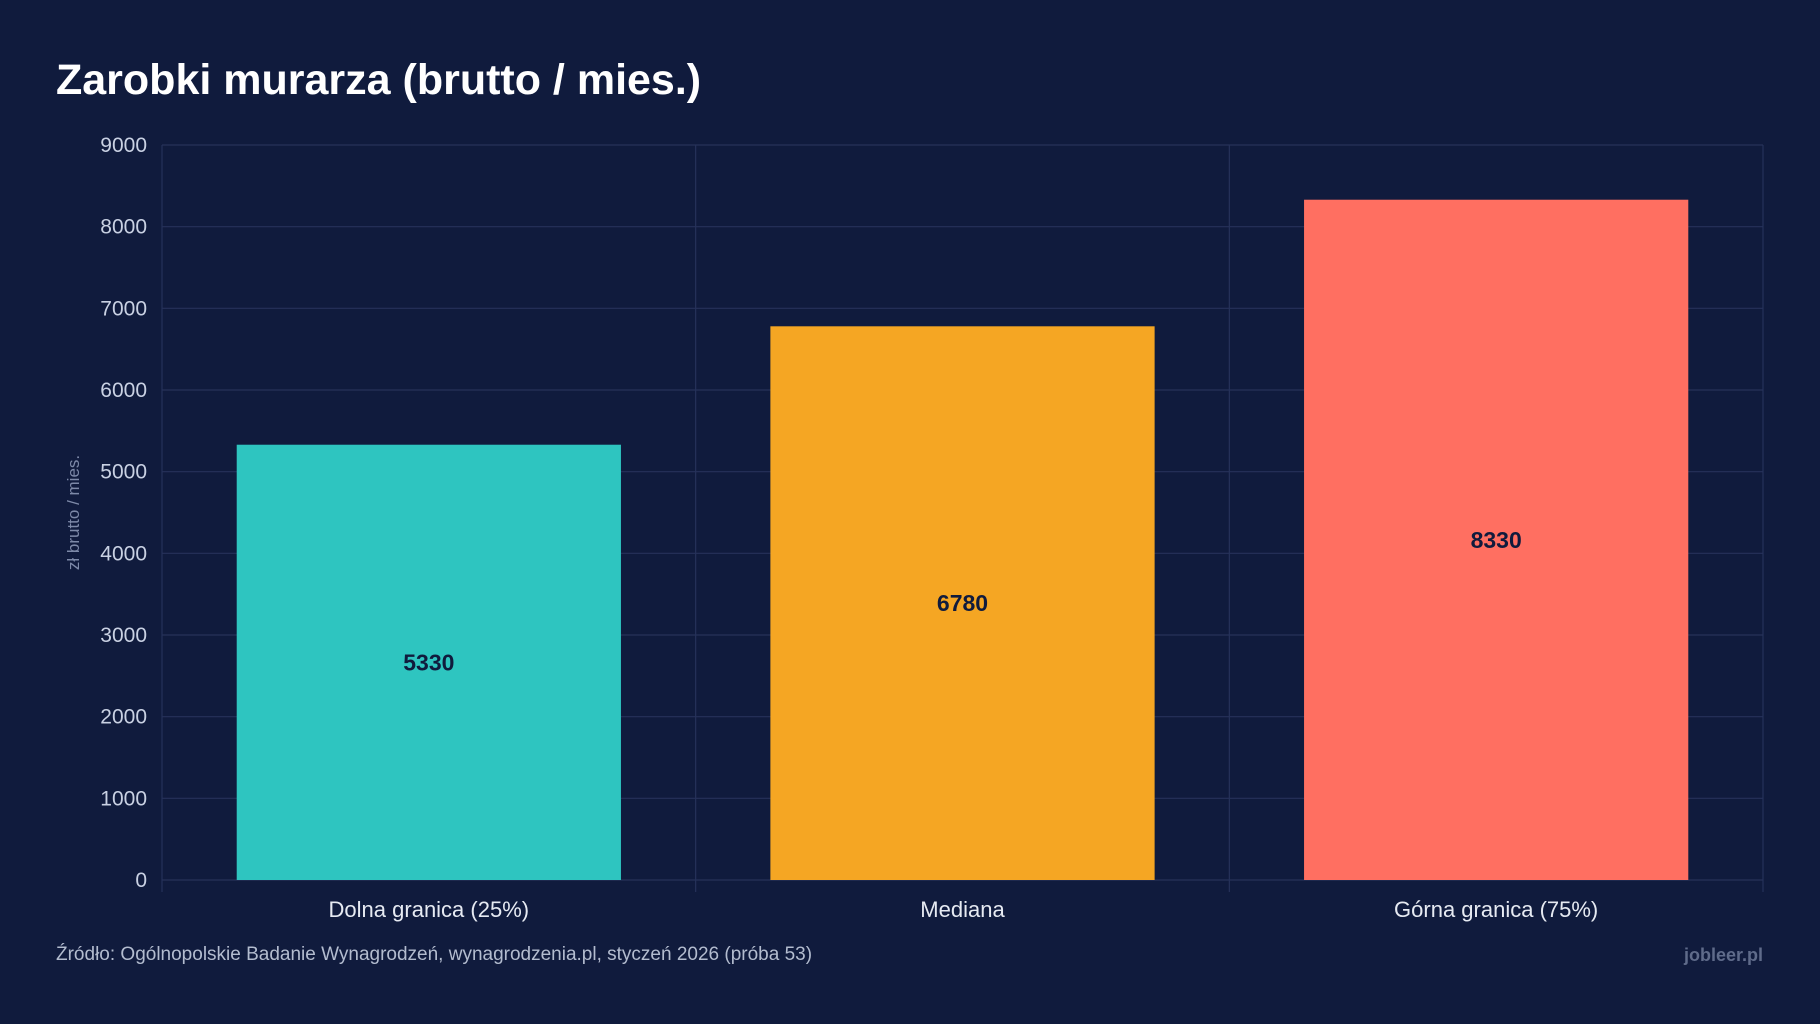 This screenshot has height=1024, width=1820. Describe the element at coordinates (123, 472) in the screenshot. I see `y-tick-label: 5000` at that location.